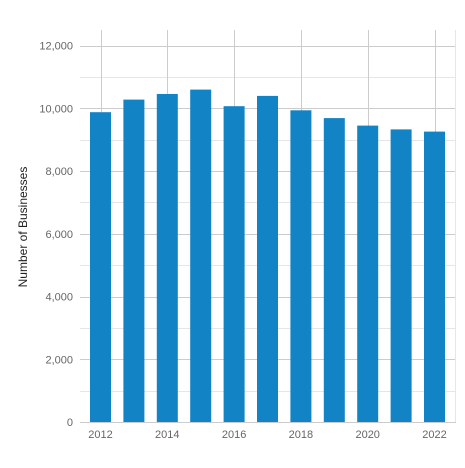 The image size is (465, 468). I want to click on bar-2013, so click(134, 260).